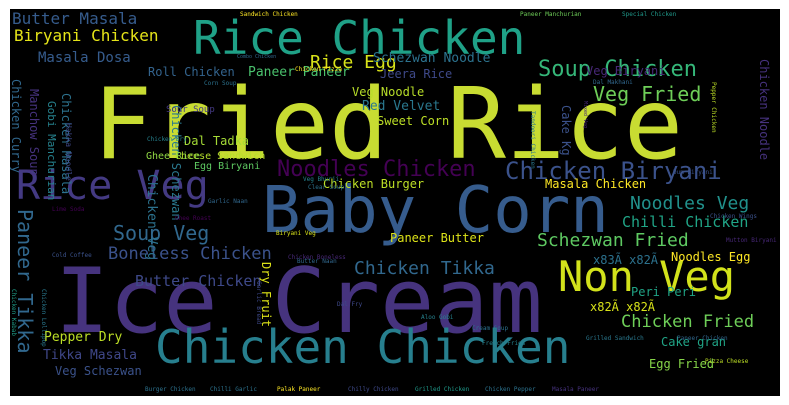 Image resolution: width=789 pixels, height=405 pixels. What do you see at coordinates (647, 276) in the screenshot?
I see `word-non-veg: Non Veg` at bounding box center [647, 276].